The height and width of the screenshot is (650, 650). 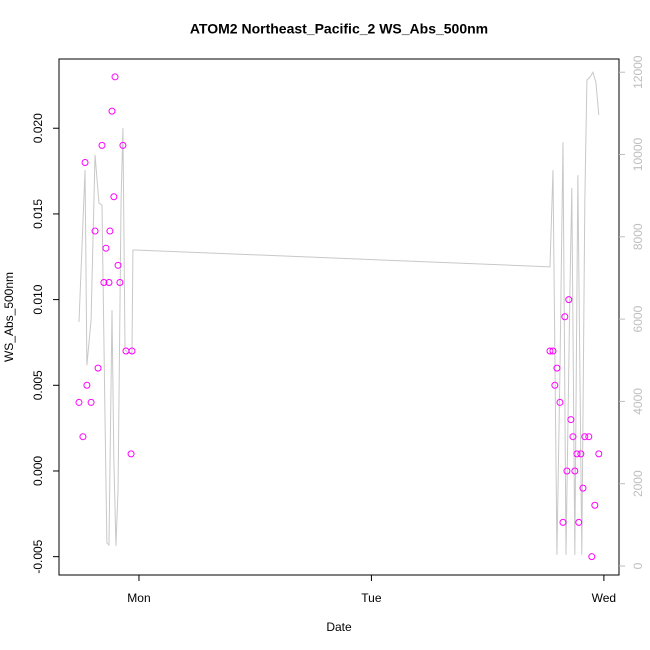 I want to click on y2-tick-label: 2000, so click(x=638, y=483).